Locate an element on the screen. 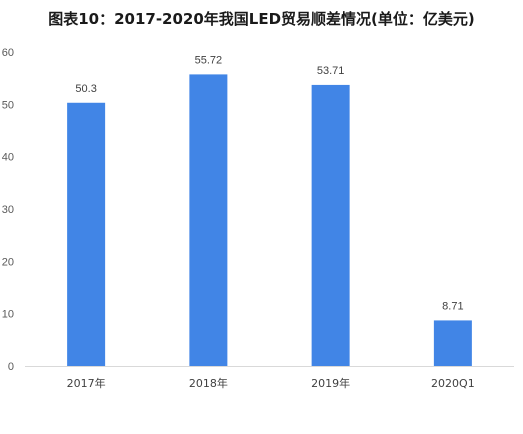  category-labels: 2017年 2018年 2019年 2020Q1 is located at coordinates (271, 383).